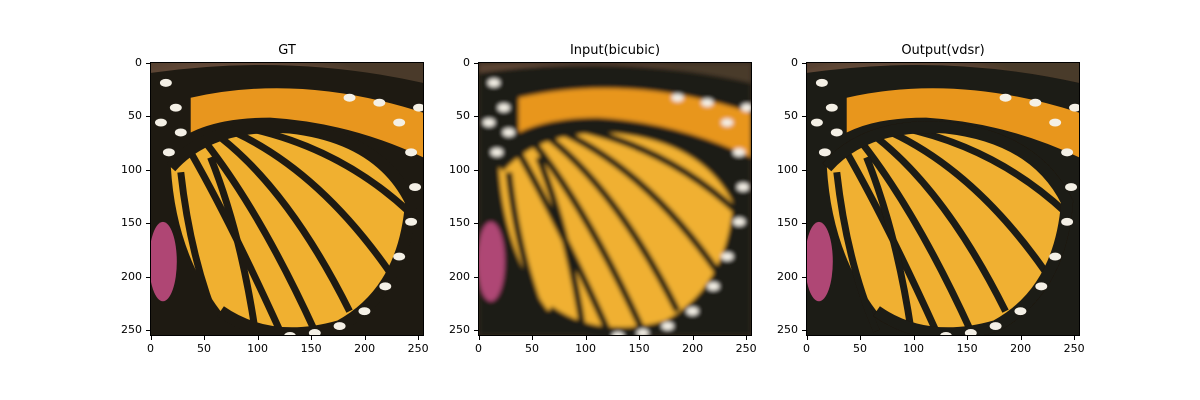  Describe the element at coordinates (615, 50) in the screenshot. I see `panel-title: Input(bicubic)` at that location.